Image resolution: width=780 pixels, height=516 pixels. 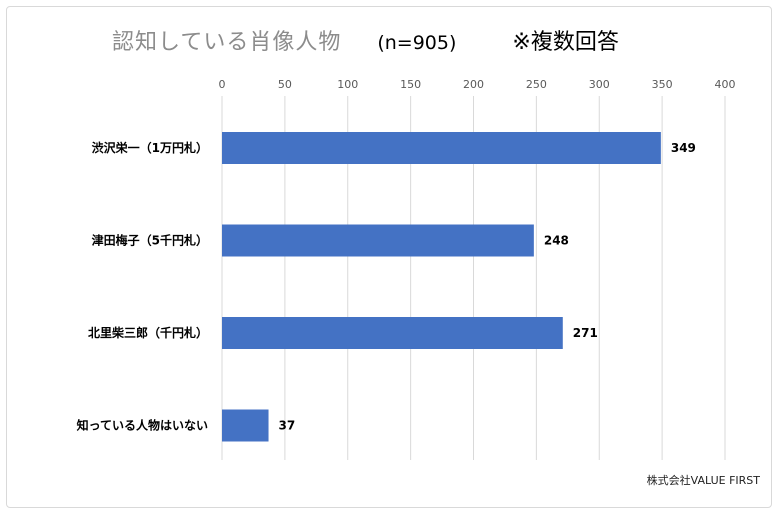 What do you see at coordinates (150, 240) in the screenshot?
I see `category-label: 津田梅子（5千円札）` at bounding box center [150, 240].